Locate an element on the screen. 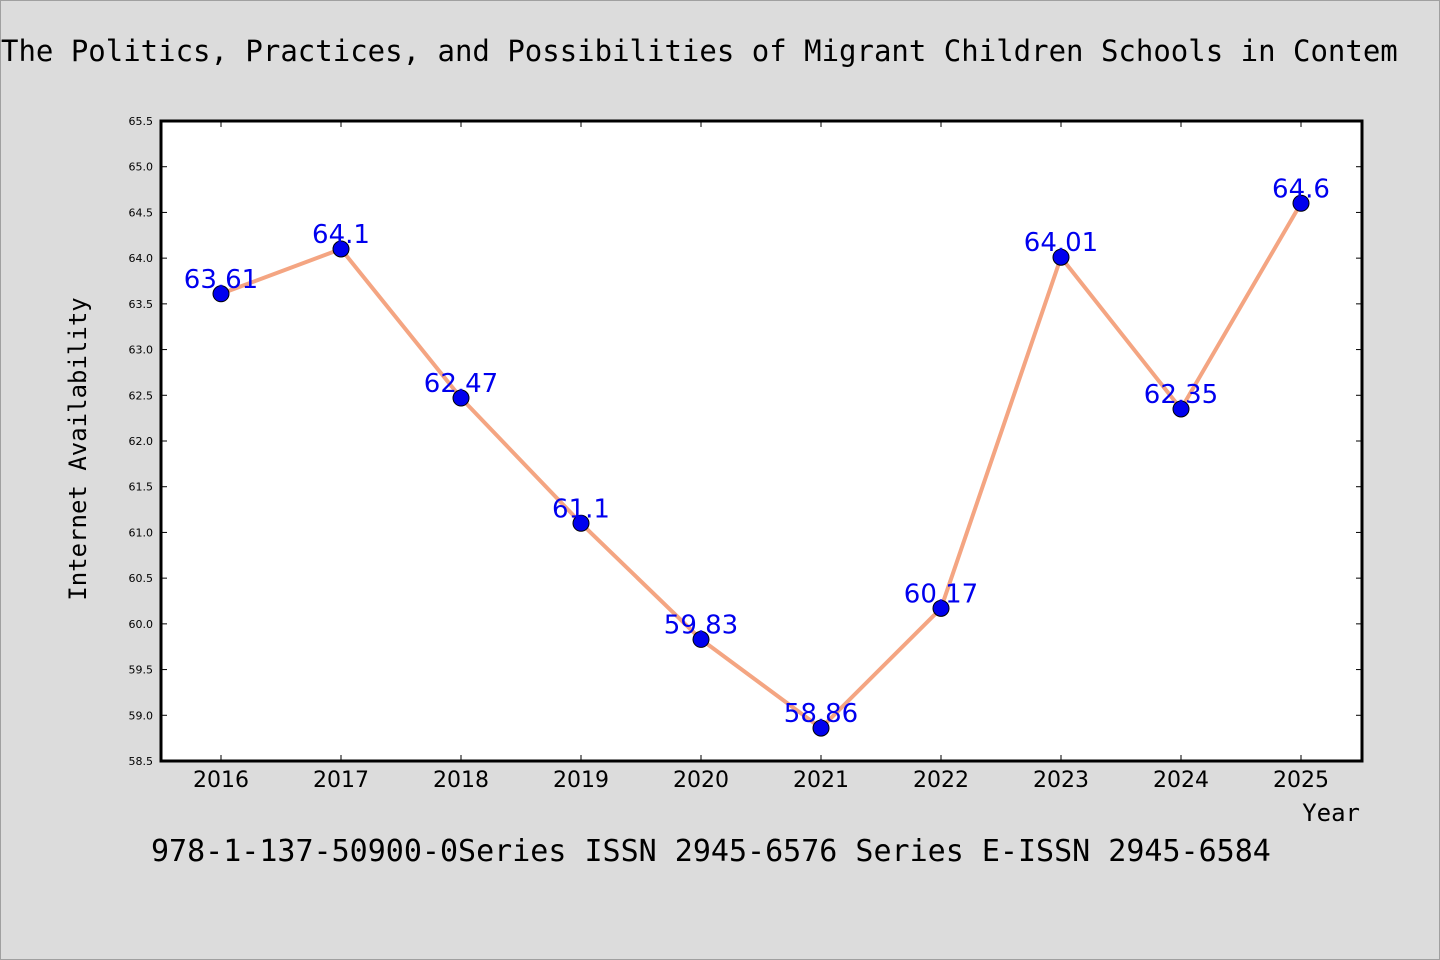 Image resolution: width=1440 pixels, height=960 pixels. x-tick-label: 2017 is located at coordinates (341, 780).